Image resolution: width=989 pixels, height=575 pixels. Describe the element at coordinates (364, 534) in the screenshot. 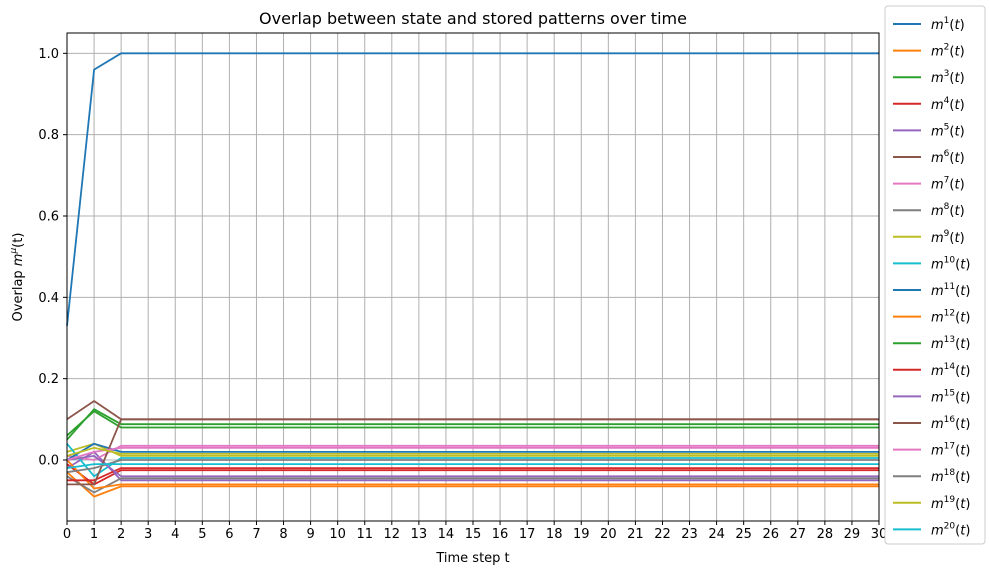

I see `x-tick-label: 11` at that location.